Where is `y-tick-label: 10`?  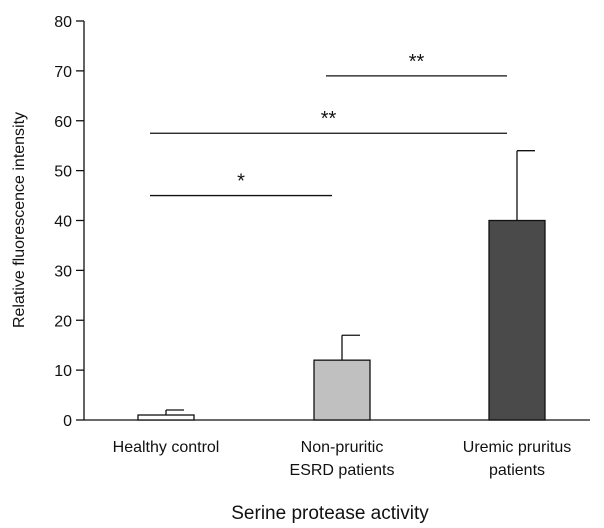
y-tick-label: 10 is located at coordinates (63, 371).